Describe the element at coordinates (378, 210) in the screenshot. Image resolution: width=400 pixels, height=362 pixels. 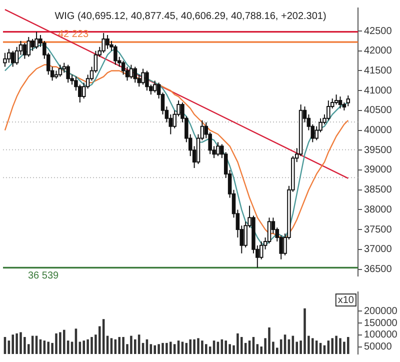
I see `y-tick-label: 38000` at that location.